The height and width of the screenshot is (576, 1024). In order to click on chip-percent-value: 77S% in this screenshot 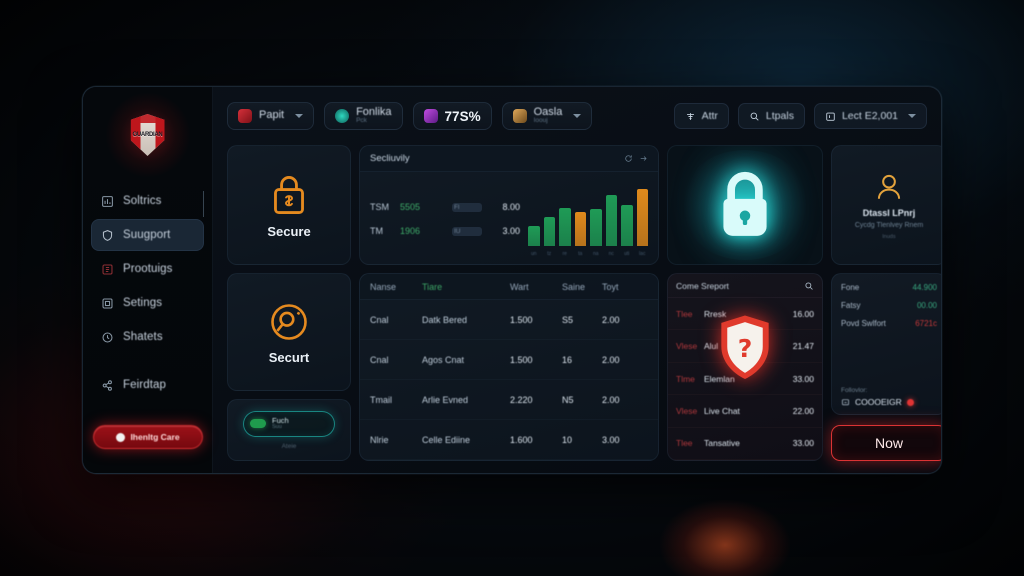, I will do `click(462, 116)`.